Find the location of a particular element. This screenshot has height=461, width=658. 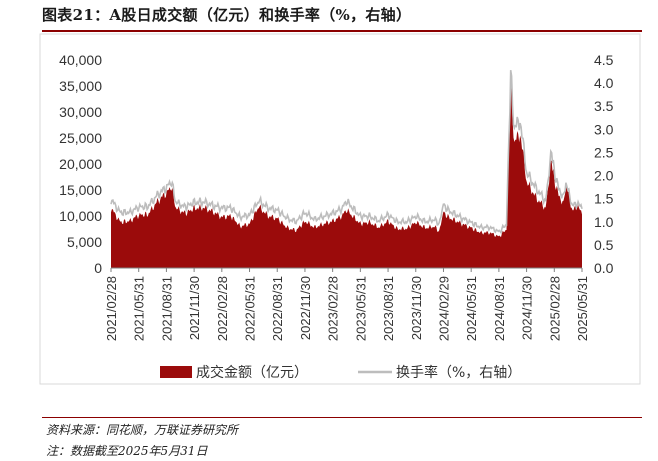

x-axis-tick-label: 2023/11/30 is located at coordinates (416, 308).